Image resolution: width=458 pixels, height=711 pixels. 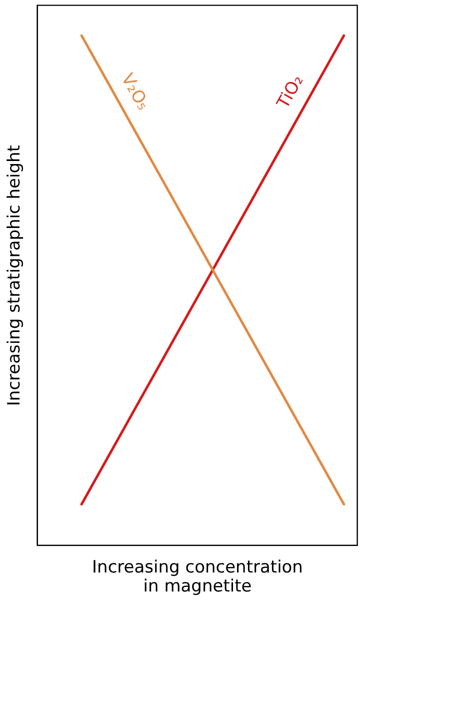 What do you see at coordinates (197, 577) in the screenshot?
I see `x-axis-title: Increasing concentration in magnetite` at bounding box center [197, 577].